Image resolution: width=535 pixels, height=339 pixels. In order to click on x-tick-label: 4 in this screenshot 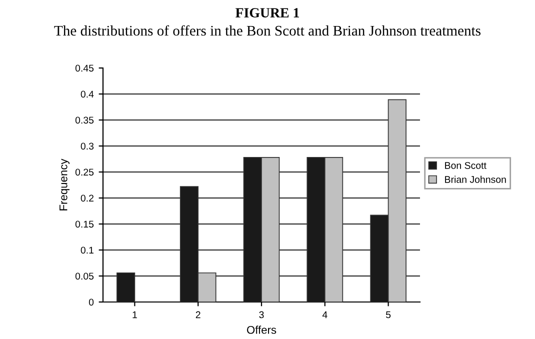, I will do `click(325, 314)`.